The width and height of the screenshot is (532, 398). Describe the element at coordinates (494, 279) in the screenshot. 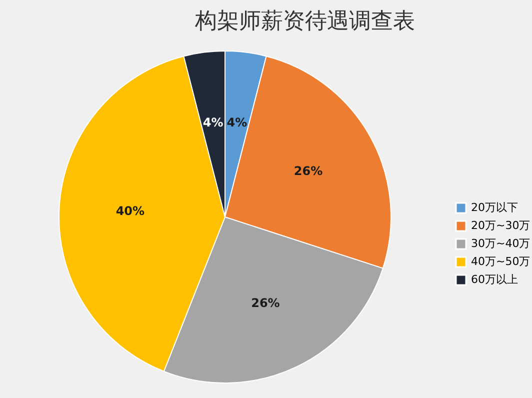

I see `legend-label: 60万以上` at that location.